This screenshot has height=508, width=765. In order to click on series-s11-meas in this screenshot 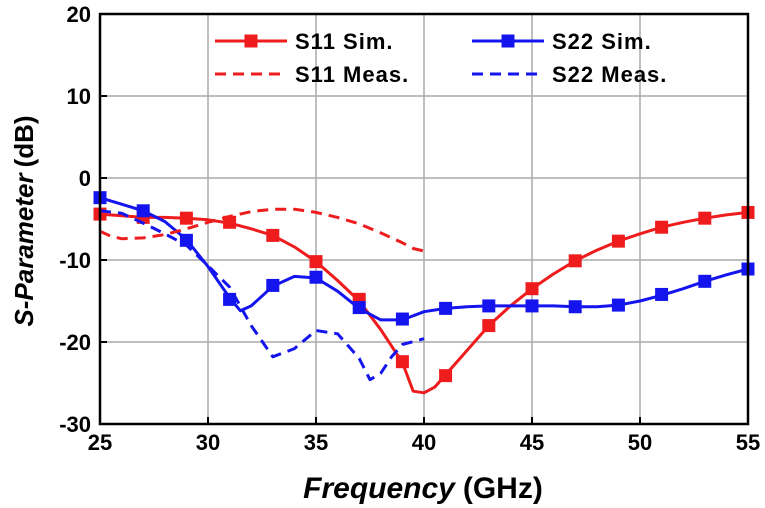, I will do `click(262, 230)`.